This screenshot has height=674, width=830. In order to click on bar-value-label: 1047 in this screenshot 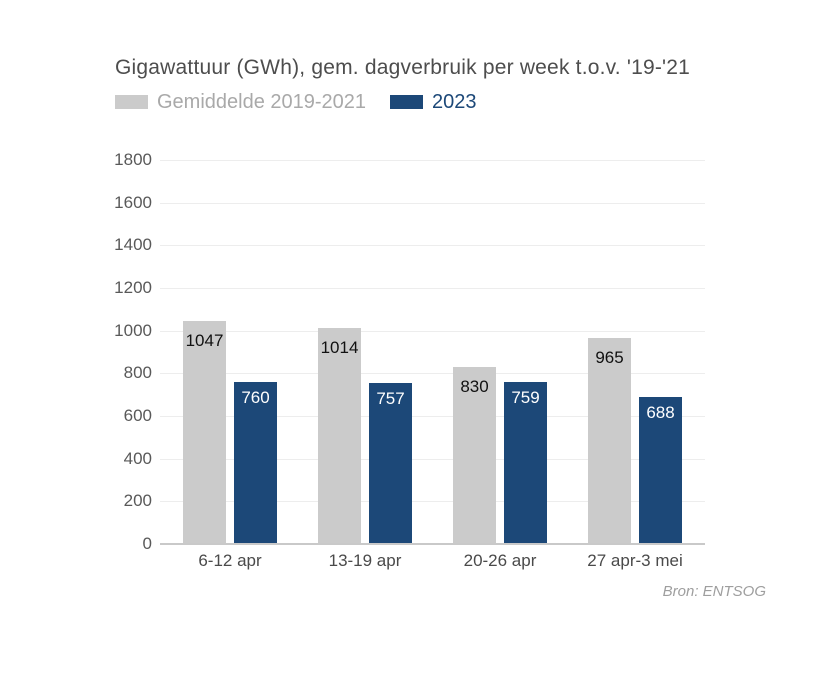, I will do `click(204, 340)`.